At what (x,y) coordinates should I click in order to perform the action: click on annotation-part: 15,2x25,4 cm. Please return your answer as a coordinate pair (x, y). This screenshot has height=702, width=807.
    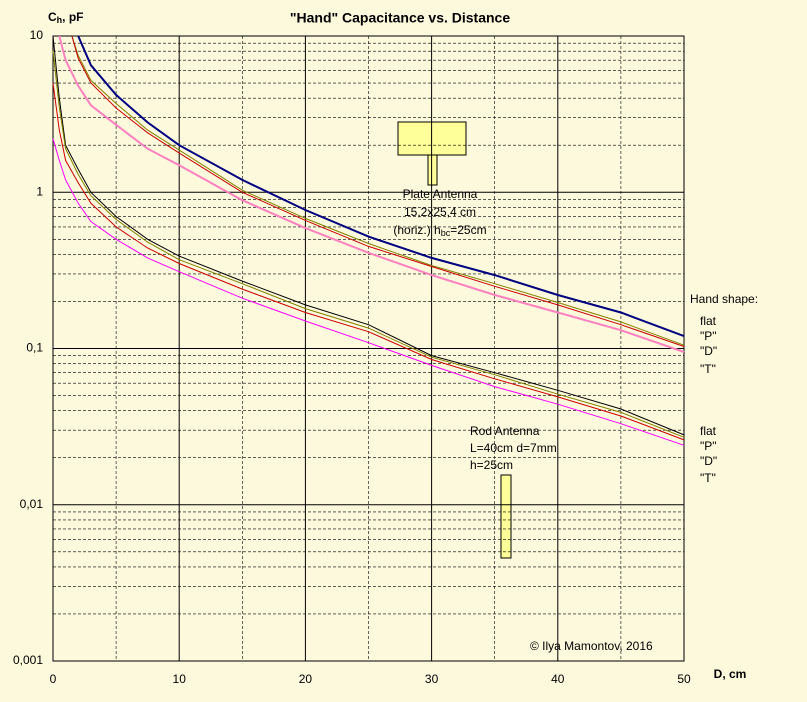
    Looking at the image, I should click on (440, 212).